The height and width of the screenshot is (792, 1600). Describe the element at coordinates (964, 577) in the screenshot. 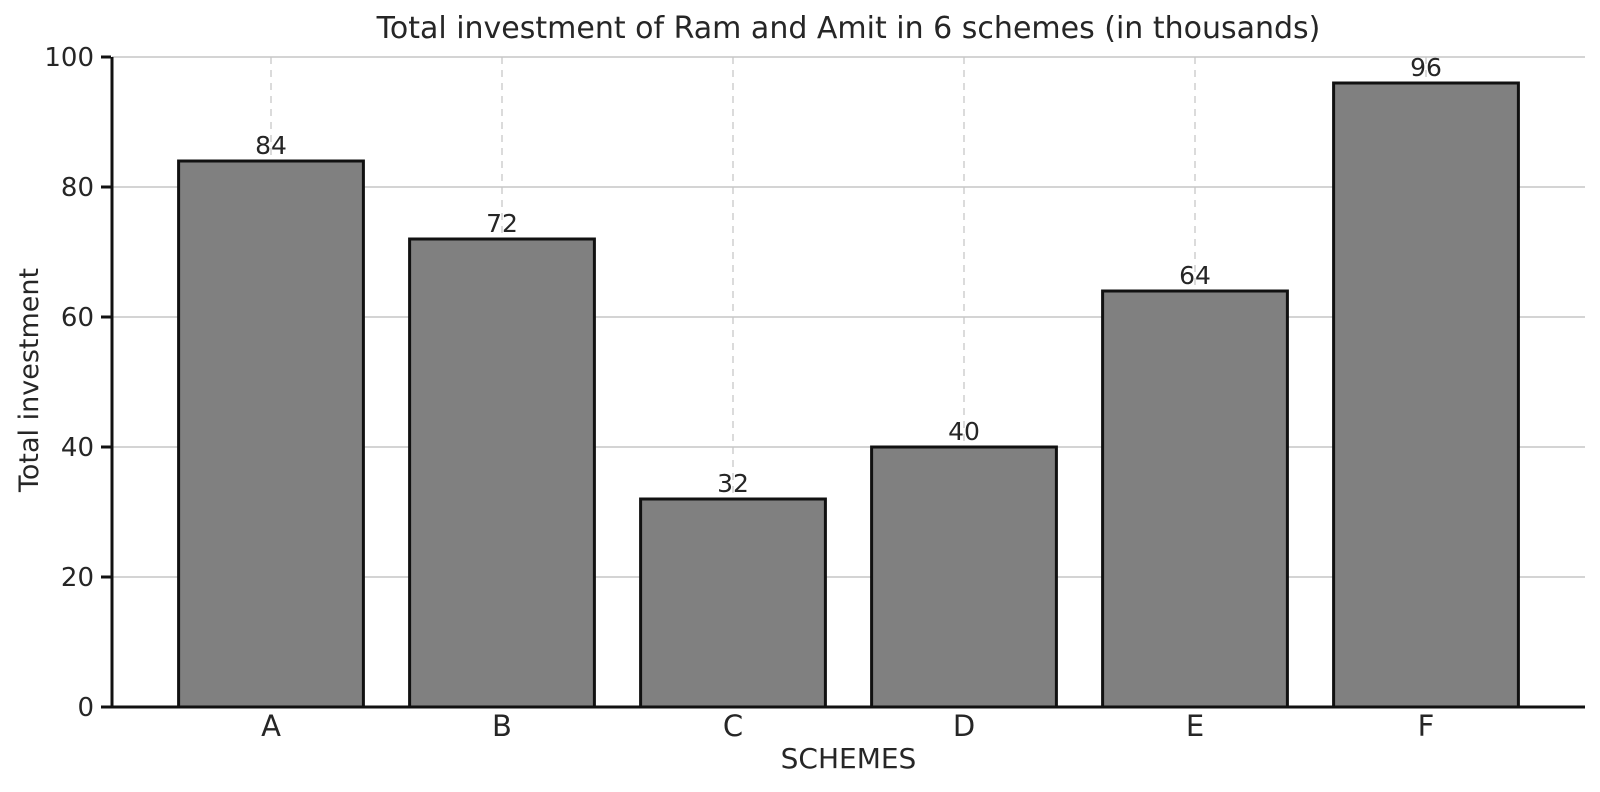

I see `bar-D` at that location.